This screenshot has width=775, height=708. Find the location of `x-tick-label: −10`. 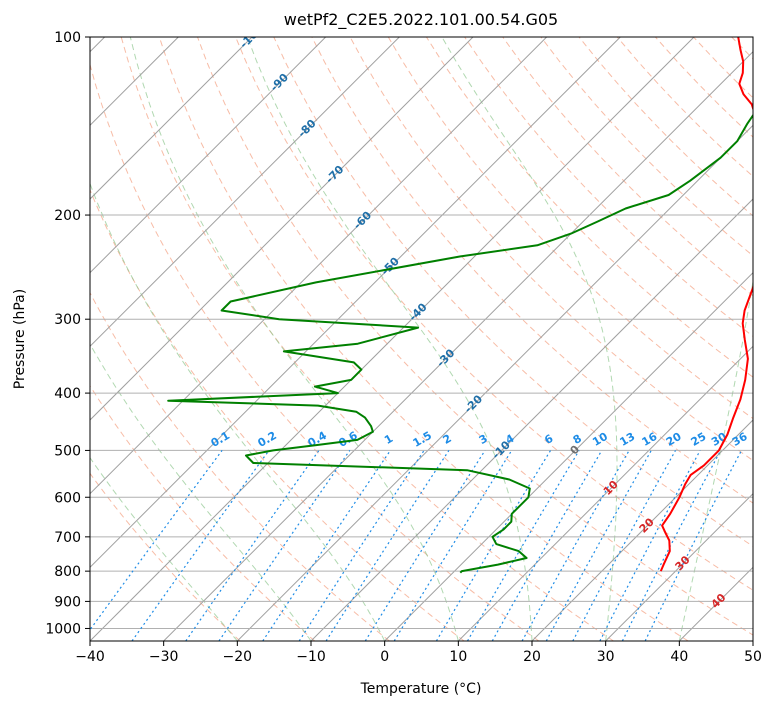

x-tick-label: −10 is located at coordinates (311, 657).